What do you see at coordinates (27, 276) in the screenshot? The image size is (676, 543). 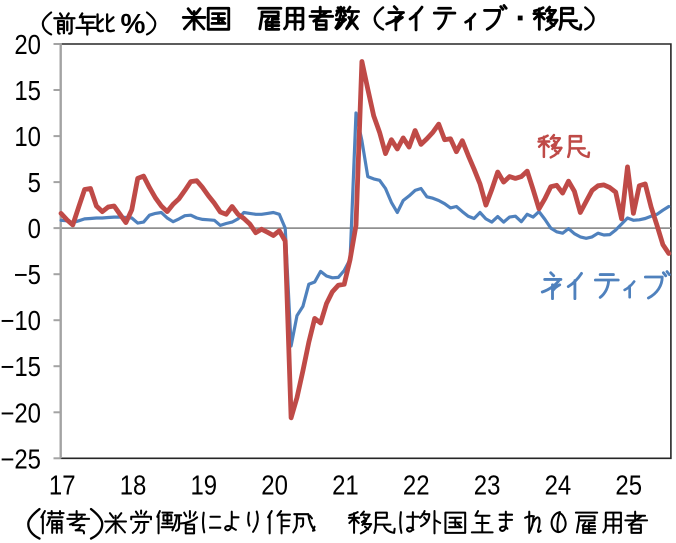 I see `svg-text: −5` at bounding box center [27, 276].